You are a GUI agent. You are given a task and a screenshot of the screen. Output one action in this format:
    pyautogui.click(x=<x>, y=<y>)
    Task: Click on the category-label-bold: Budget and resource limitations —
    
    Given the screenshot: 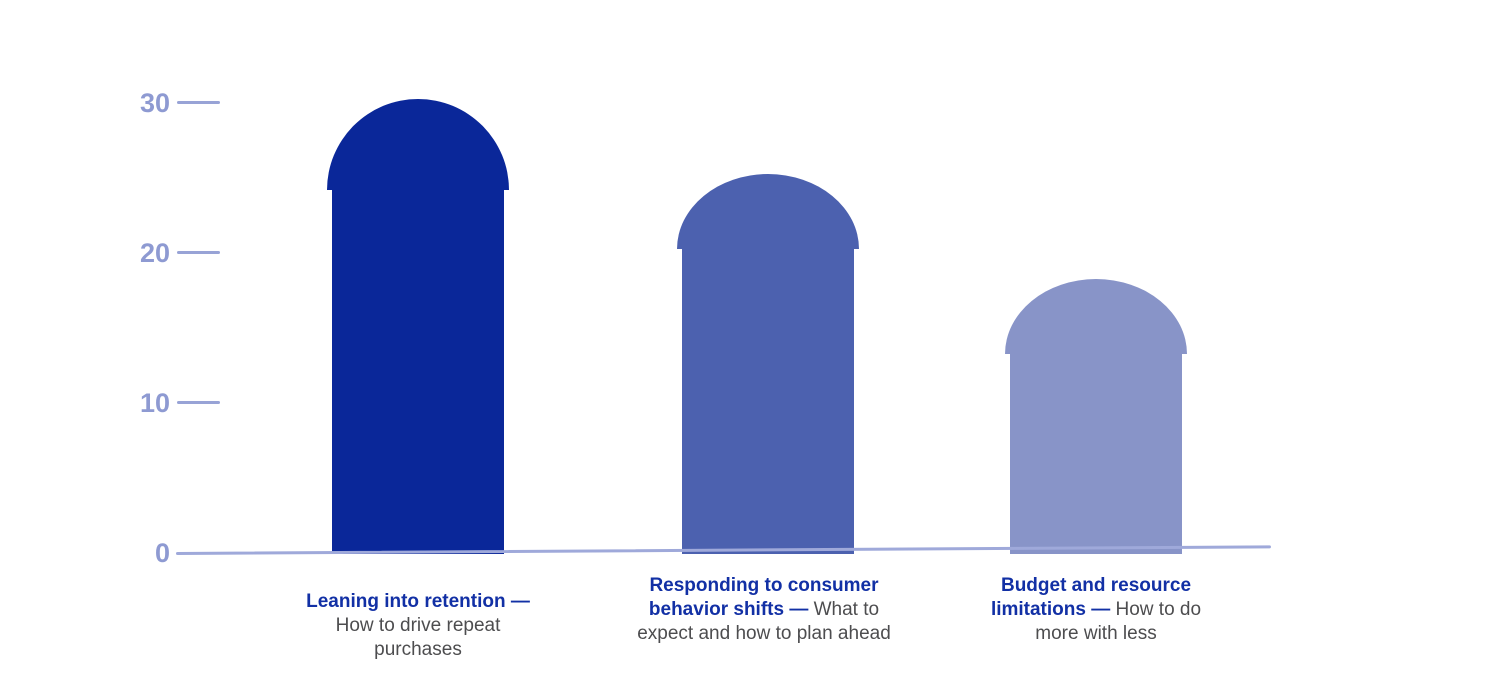 What is the action you would take?
    pyautogui.click(x=1091, y=597)
    